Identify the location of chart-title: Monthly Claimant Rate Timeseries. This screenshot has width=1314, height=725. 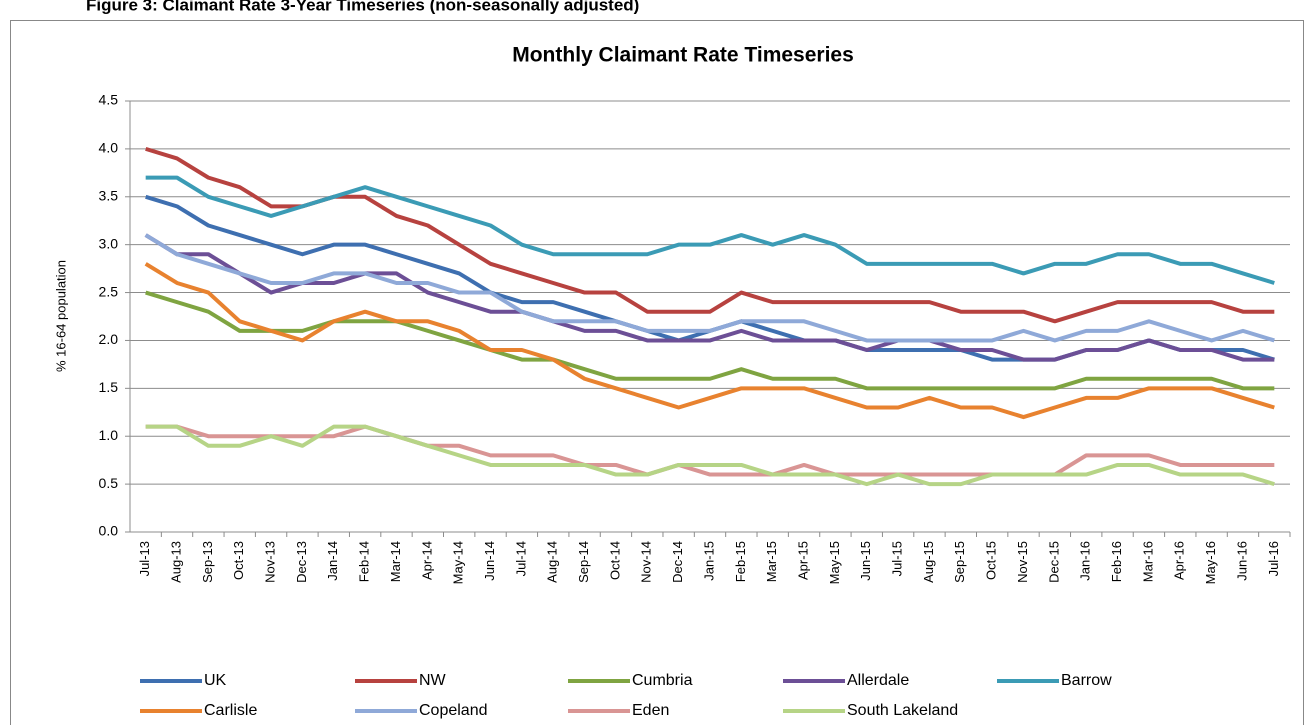
(683, 55).